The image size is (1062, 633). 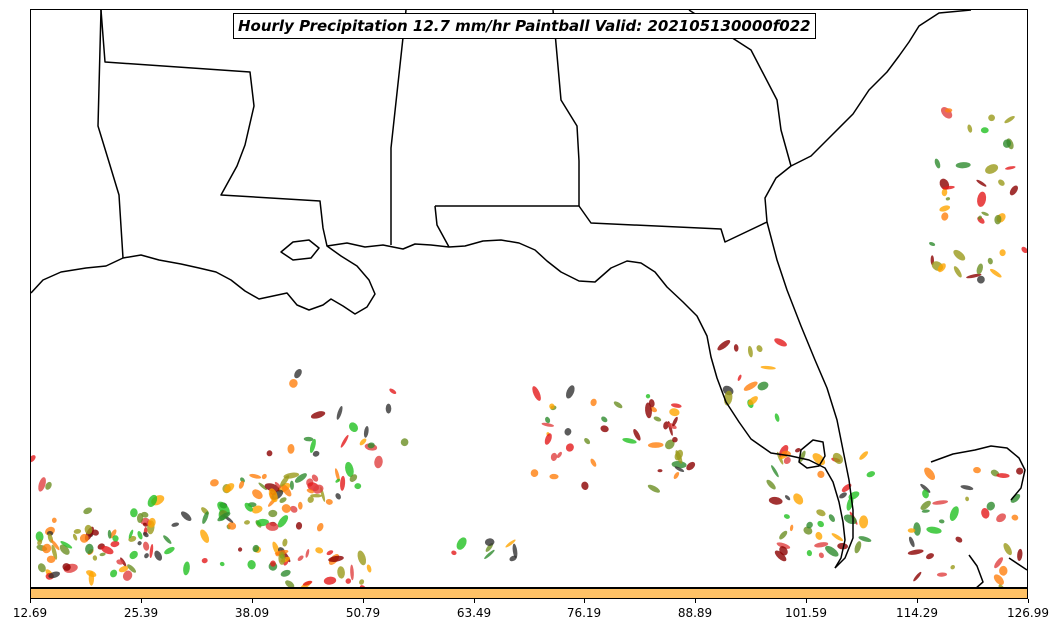 I want to click on colorbar-tick-label: 101.59, so click(x=806, y=613).